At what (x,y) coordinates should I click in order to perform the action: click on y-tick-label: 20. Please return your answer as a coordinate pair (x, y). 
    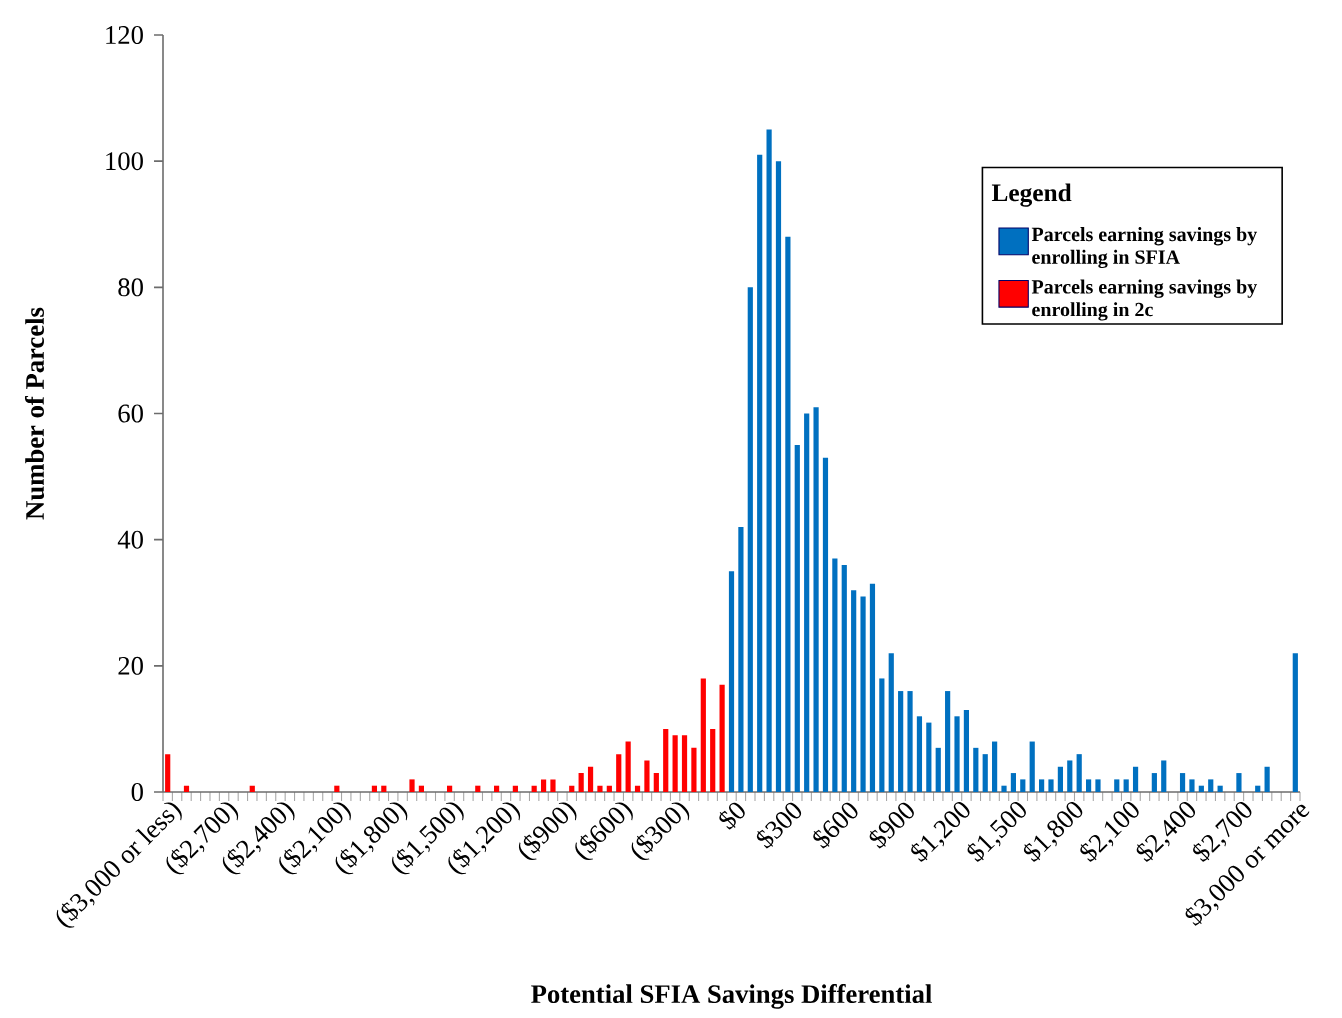
    Looking at the image, I should click on (130, 665).